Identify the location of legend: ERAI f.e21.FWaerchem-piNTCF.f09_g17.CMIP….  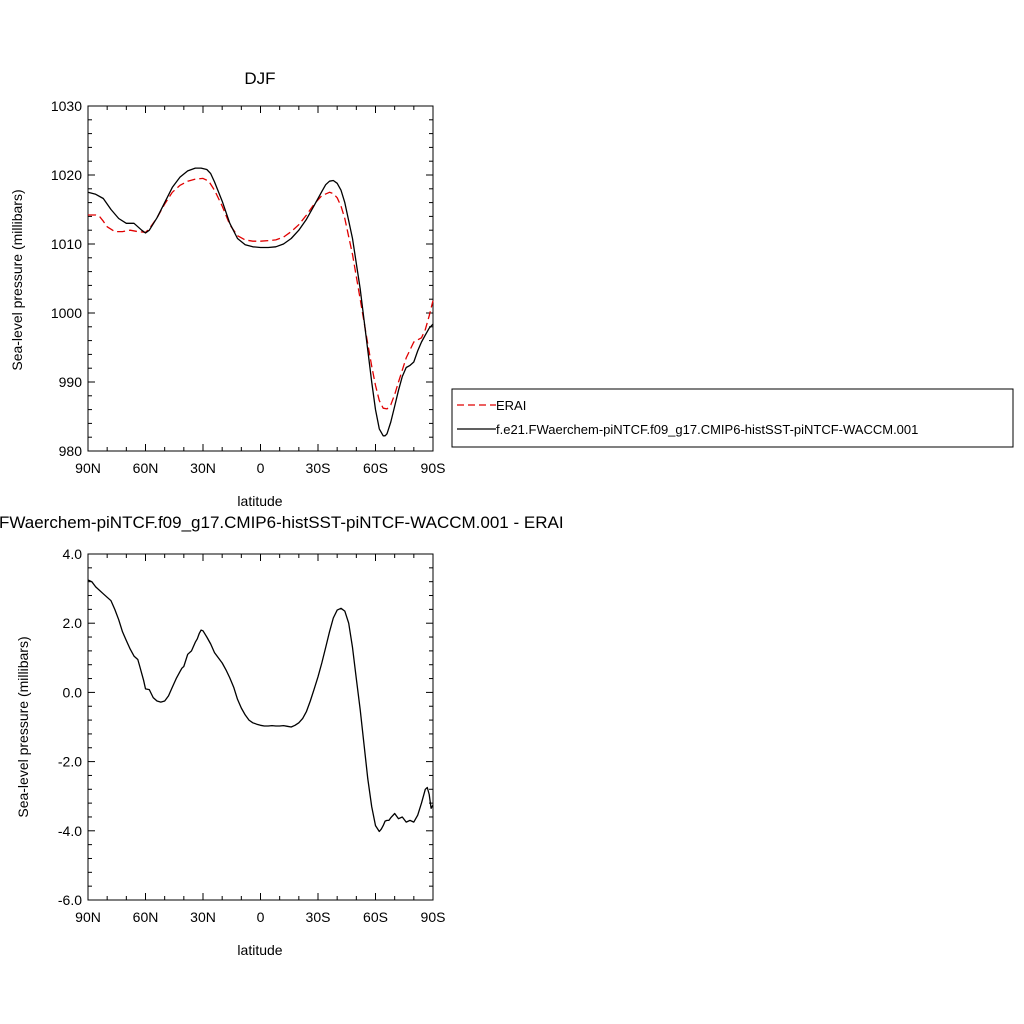
(732, 418).